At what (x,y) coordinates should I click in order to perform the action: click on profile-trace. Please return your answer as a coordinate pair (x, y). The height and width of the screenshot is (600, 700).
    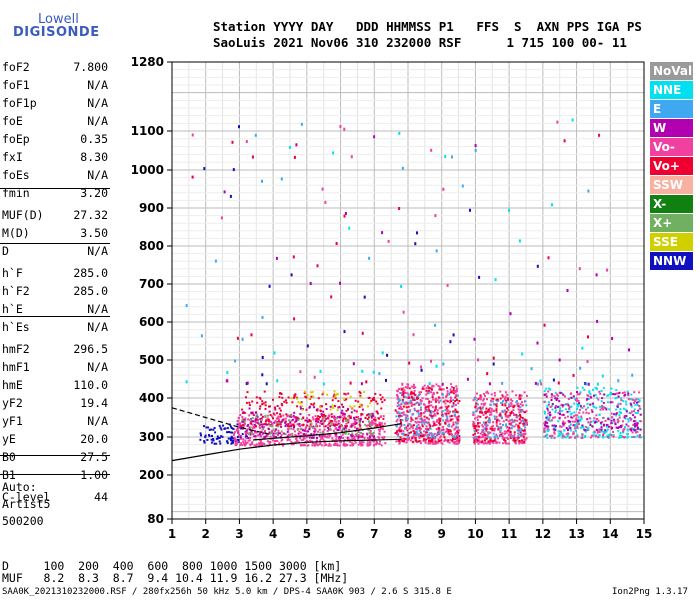
    Looking at the image, I should click on (286, 450).